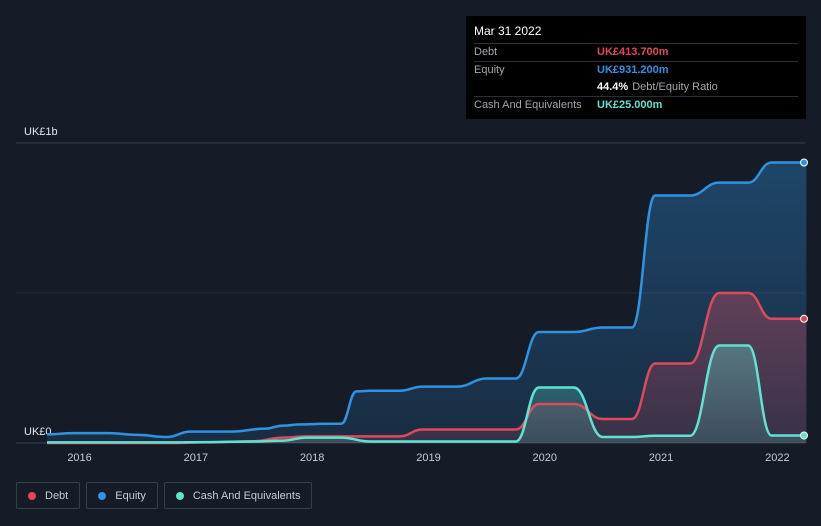 The image size is (821, 526). What do you see at coordinates (428, 458) in the screenshot?
I see `x-tick-label: 2019` at bounding box center [428, 458].